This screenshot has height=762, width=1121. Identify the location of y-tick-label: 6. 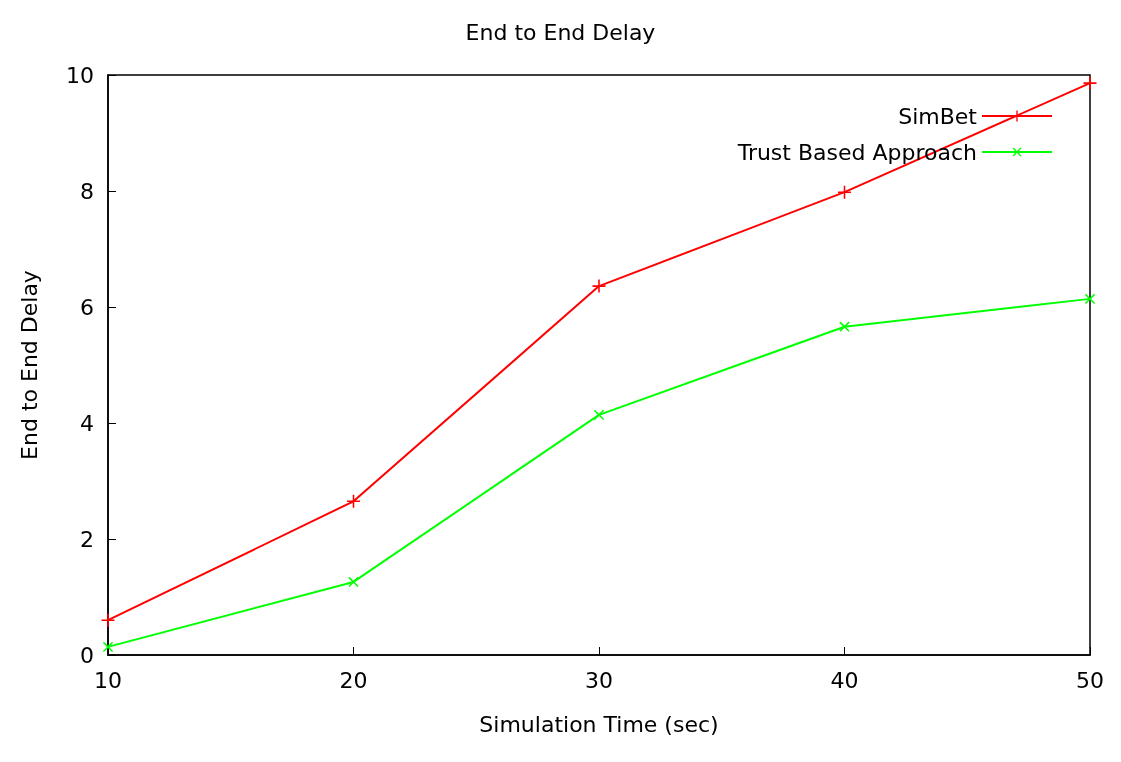
(87, 307).